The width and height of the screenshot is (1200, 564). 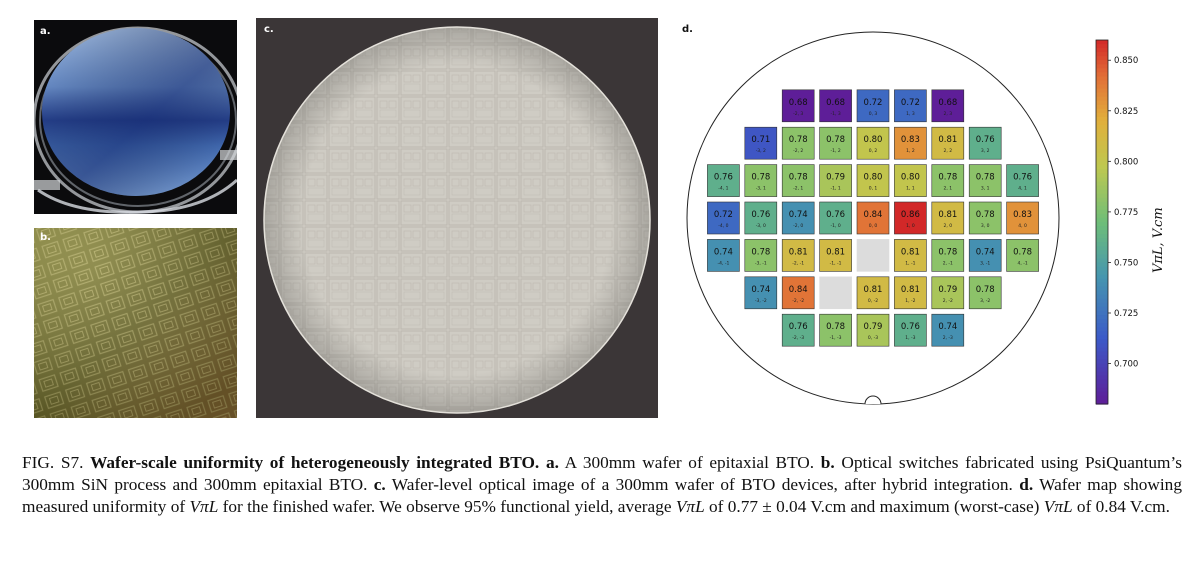 What do you see at coordinates (689, 462) in the screenshot?
I see `caption-a-text: A 300mm wafer of epitaxial BTO.` at bounding box center [689, 462].